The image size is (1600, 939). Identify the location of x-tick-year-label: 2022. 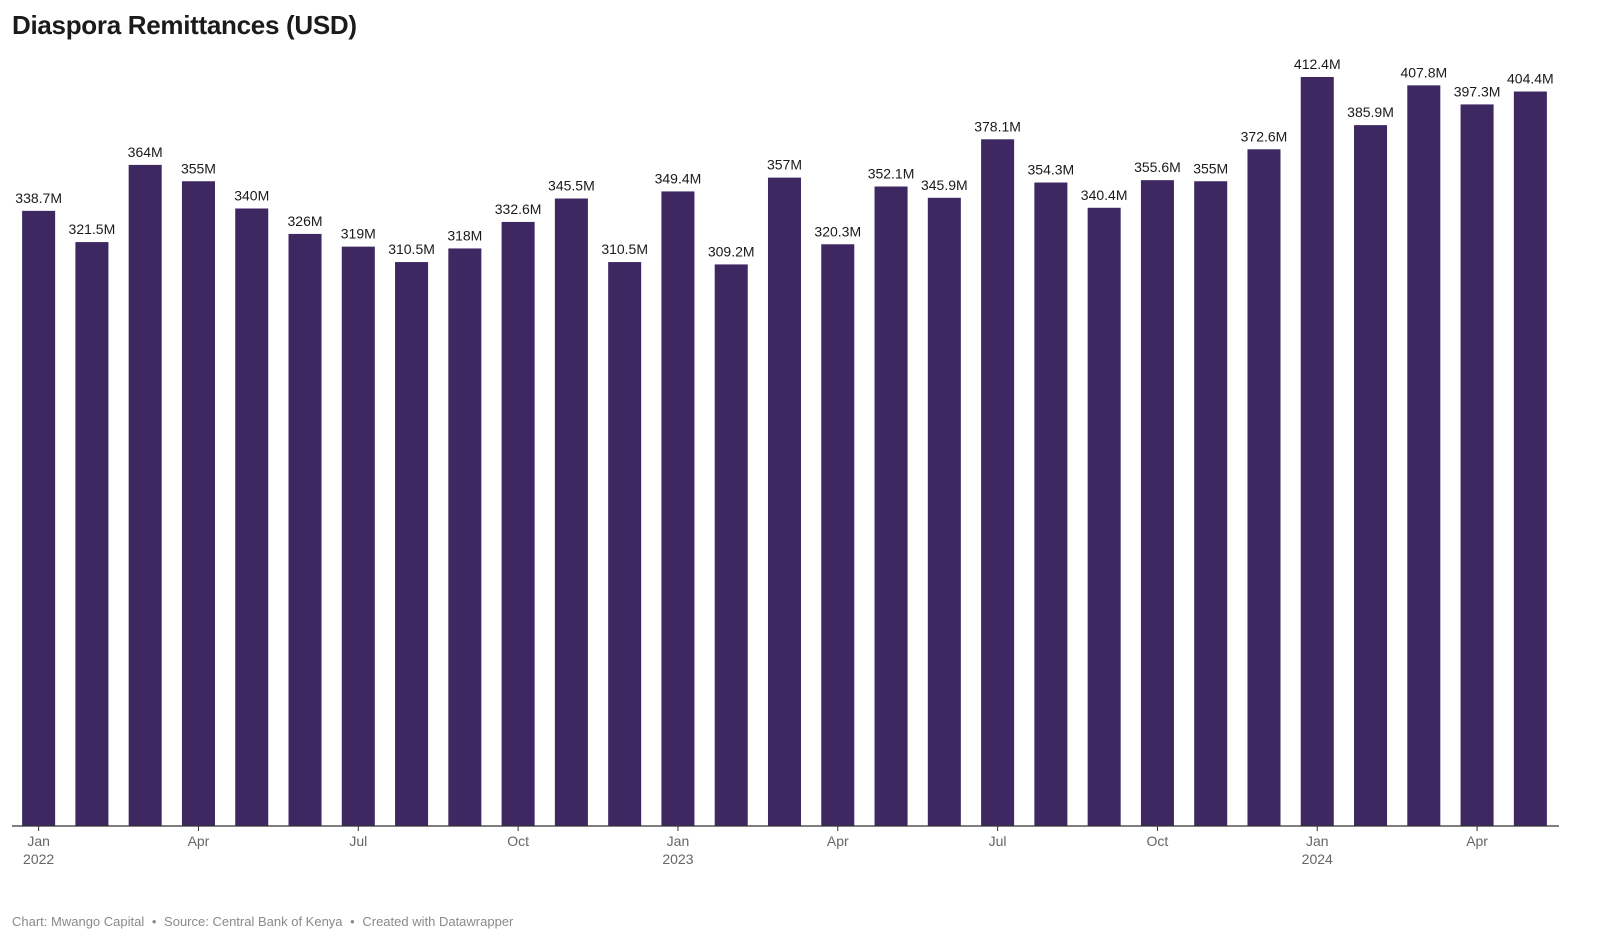
(38, 859).